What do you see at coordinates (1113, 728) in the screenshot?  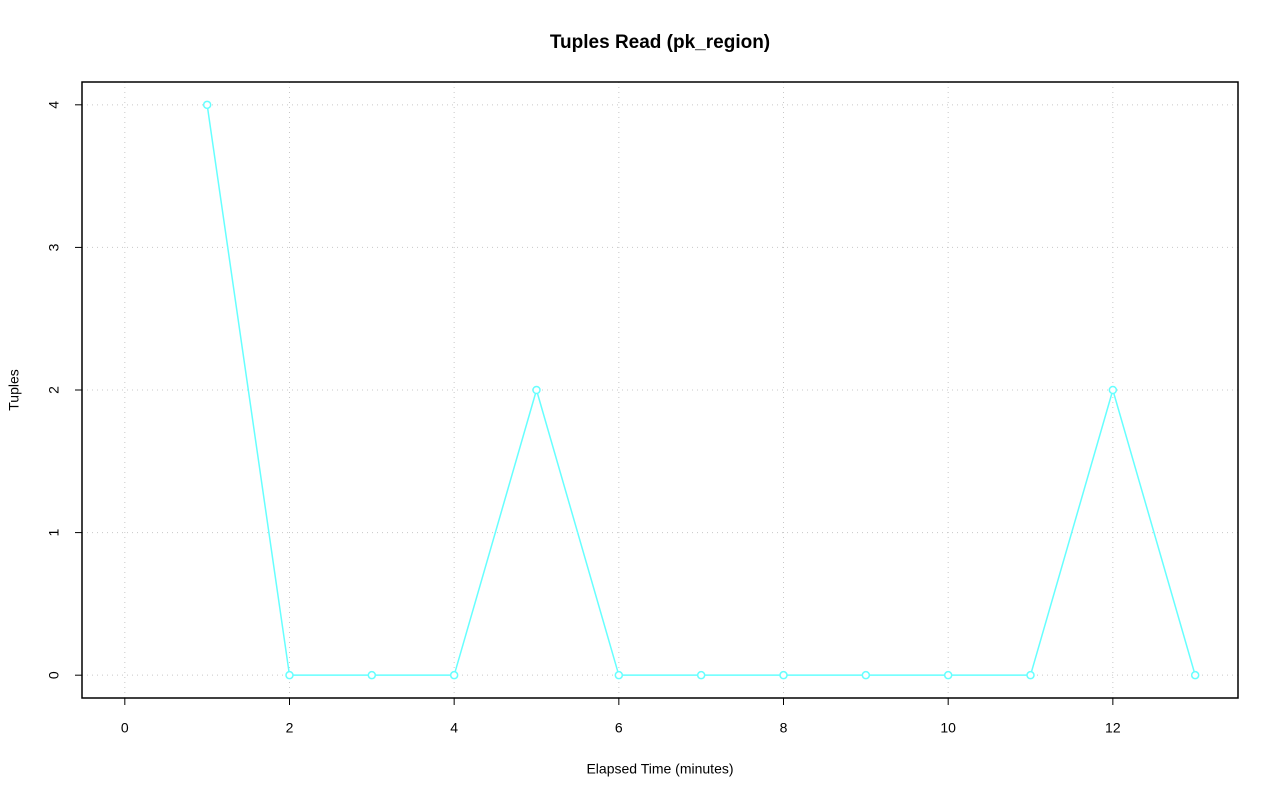 I see `x-tick-label: 12` at bounding box center [1113, 728].